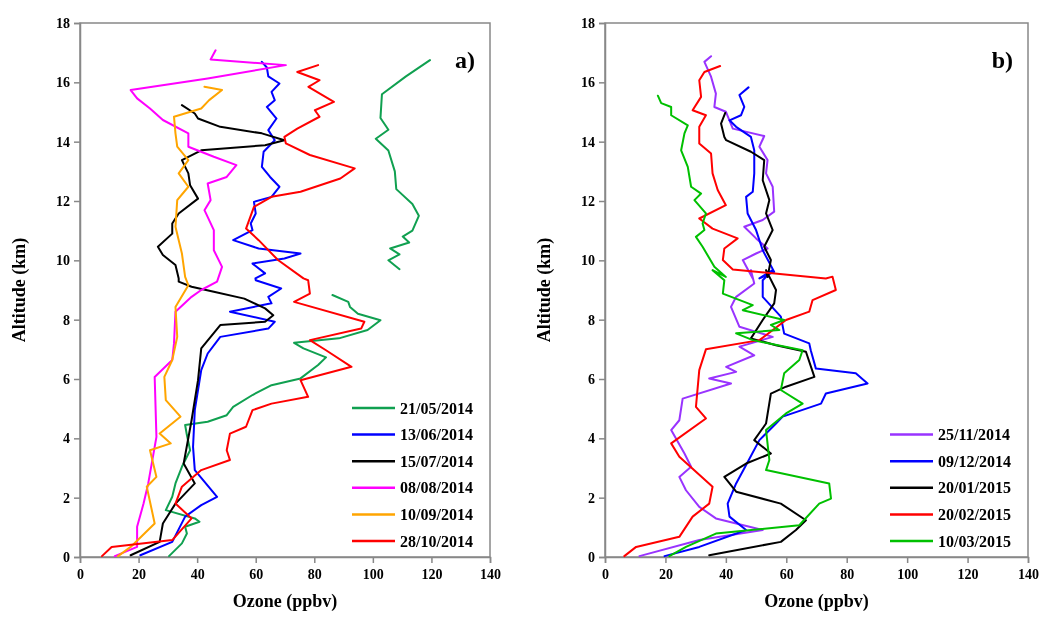 This screenshot has height=618, width=1044. I want to click on legend-label: 09/12/2014, so click(974, 461).